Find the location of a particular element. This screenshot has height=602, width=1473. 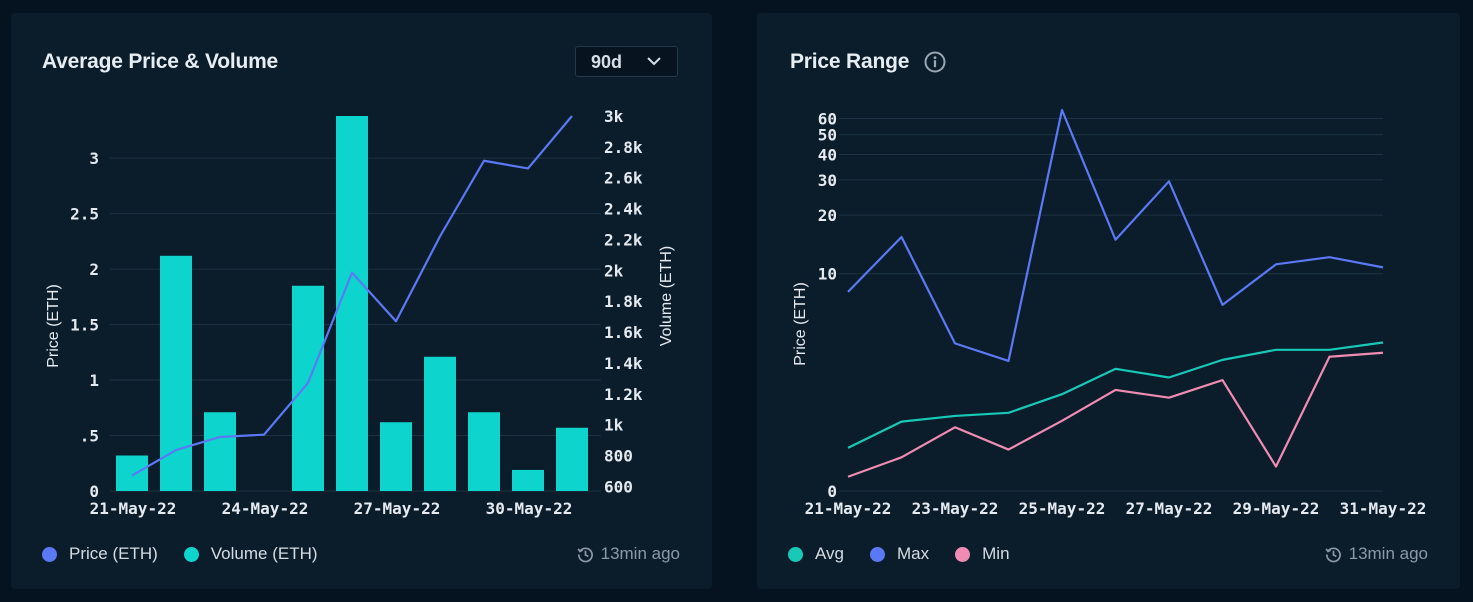

y2-tick-label: 1.6k is located at coordinates (623, 332).